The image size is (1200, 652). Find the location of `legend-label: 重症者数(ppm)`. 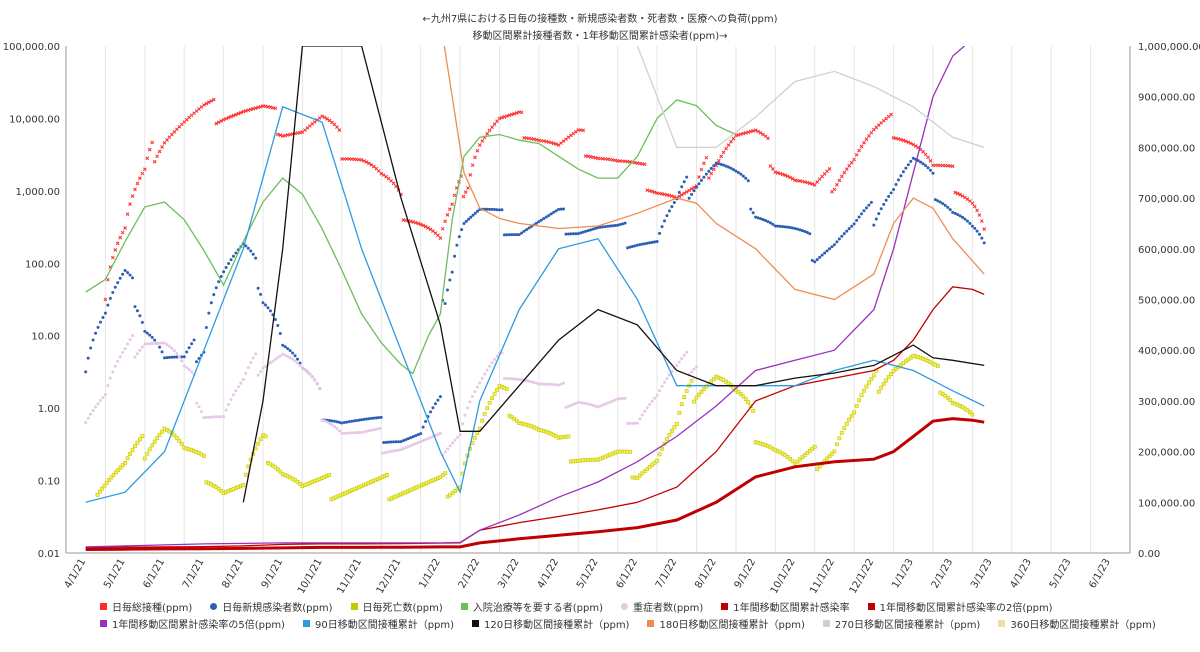

legend-label: 重症者数(ppm) is located at coordinates (668, 608).